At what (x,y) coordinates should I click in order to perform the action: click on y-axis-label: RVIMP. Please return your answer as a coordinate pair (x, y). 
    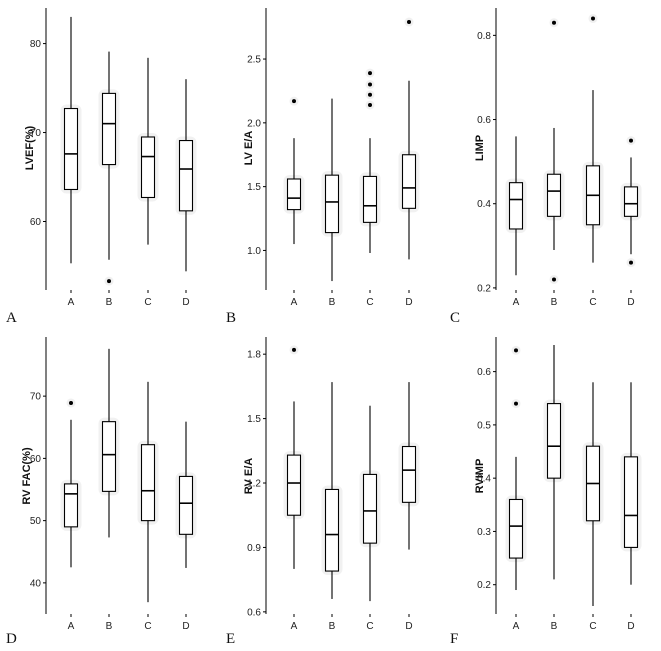
    Looking at the image, I should click on (480, 476).